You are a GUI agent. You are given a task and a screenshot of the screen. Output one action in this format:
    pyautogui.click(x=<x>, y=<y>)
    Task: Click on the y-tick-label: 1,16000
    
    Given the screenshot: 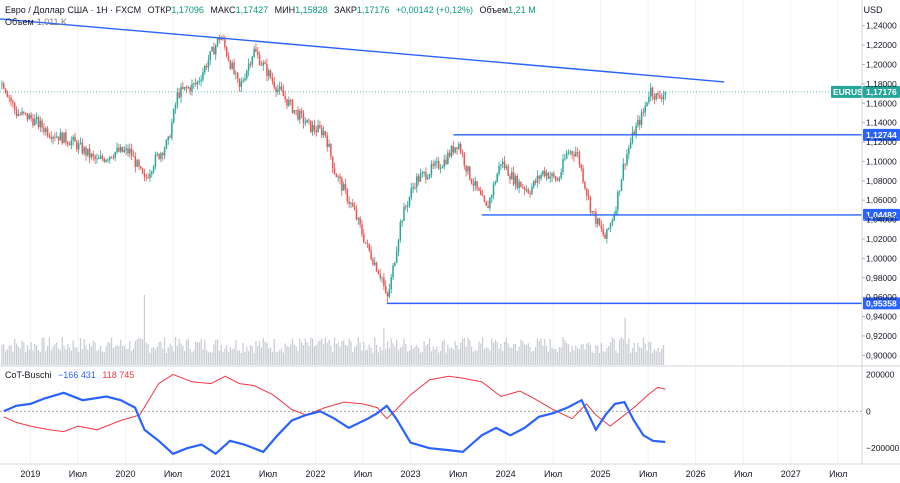 What is the action you would take?
    pyautogui.click(x=881, y=103)
    